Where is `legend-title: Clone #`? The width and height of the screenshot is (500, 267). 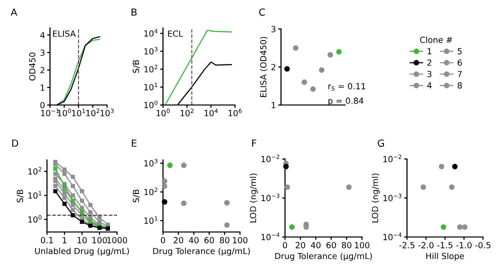
legend-title: Clone # is located at coordinates (436, 39).